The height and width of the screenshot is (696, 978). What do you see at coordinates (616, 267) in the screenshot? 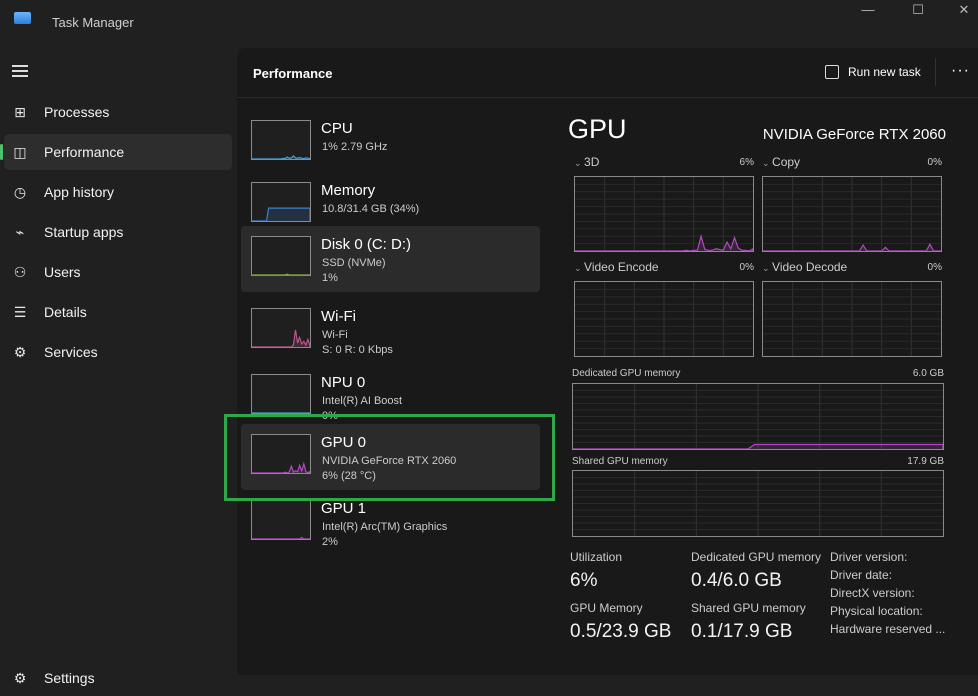
I see `engine-selector: ⌄ Video Encode` at bounding box center [616, 267].